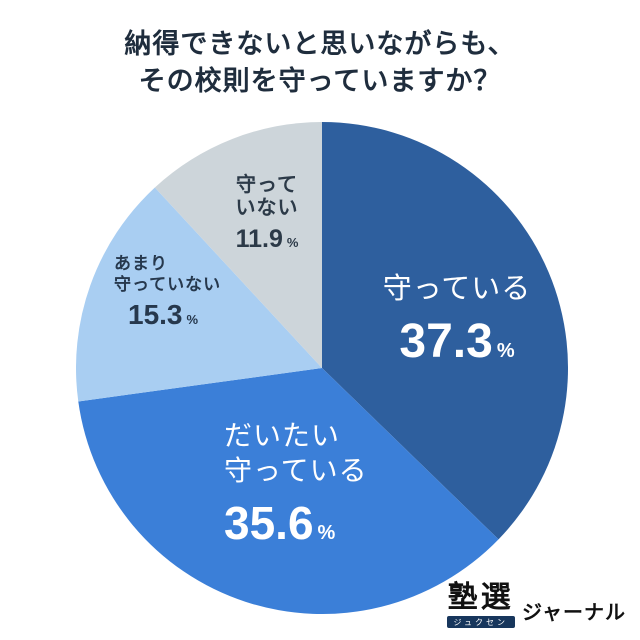 The height and width of the screenshot is (640, 640). What do you see at coordinates (267, 239) in the screenshot?
I see `slice-value: 11.9%` at bounding box center [267, 239].